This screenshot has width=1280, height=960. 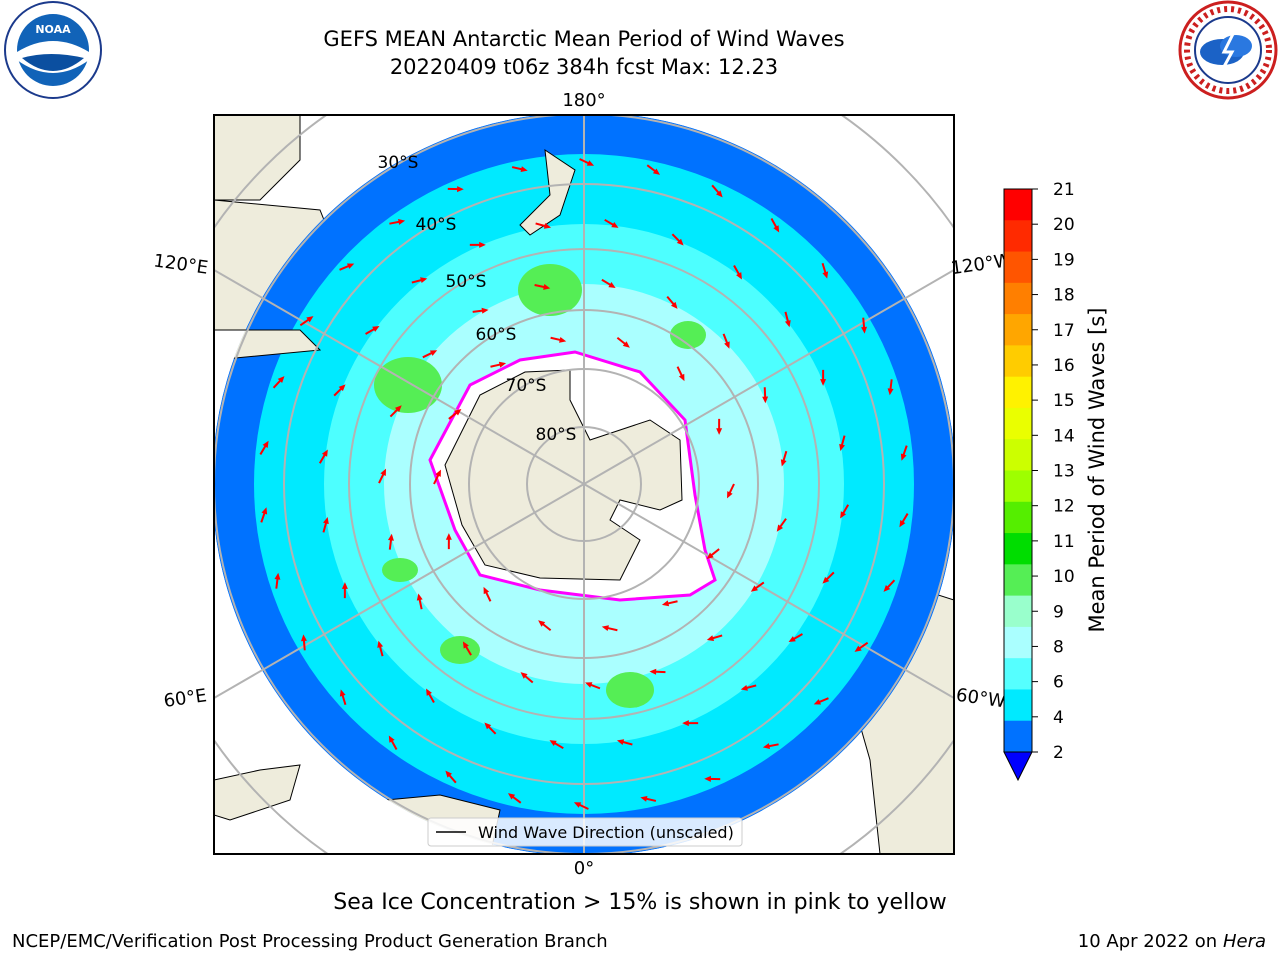 What do you see at coordinates (53, 29) in the screenshot?
I see `noaa-logo-text: NOAA` at bounding box center [53, 29].